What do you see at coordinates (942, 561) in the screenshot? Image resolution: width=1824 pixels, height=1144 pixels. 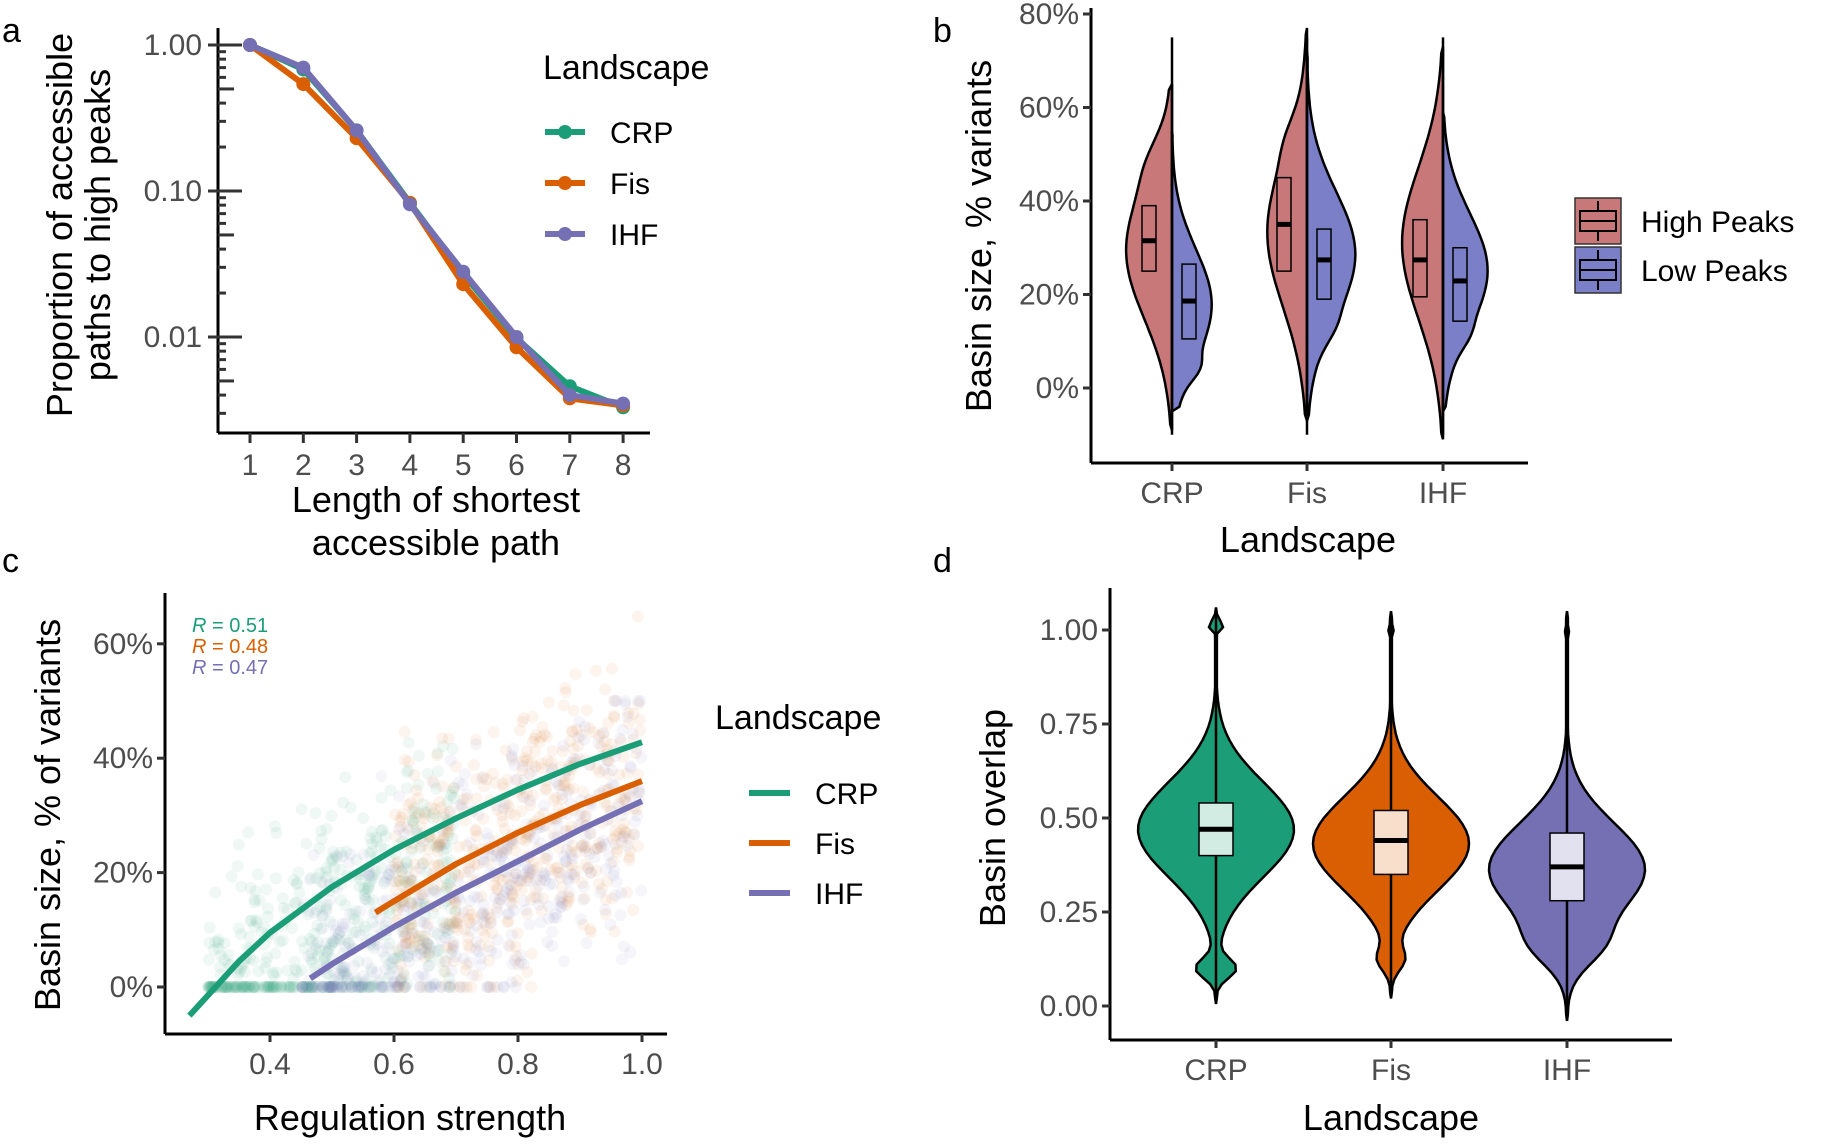 I see `panel-label-d: d` at bounding box center [942, 561].